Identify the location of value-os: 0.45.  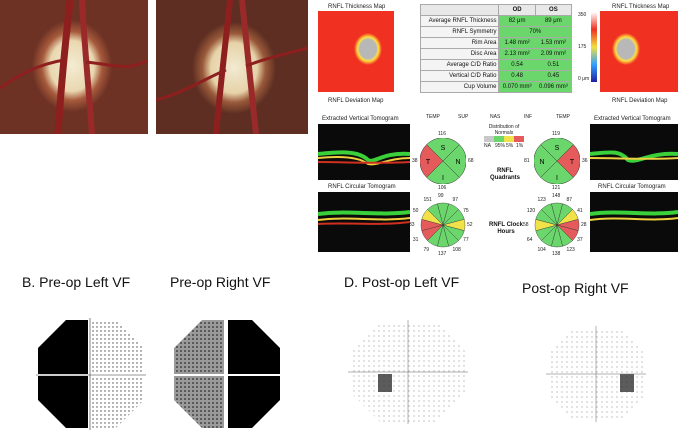
(553, 76).